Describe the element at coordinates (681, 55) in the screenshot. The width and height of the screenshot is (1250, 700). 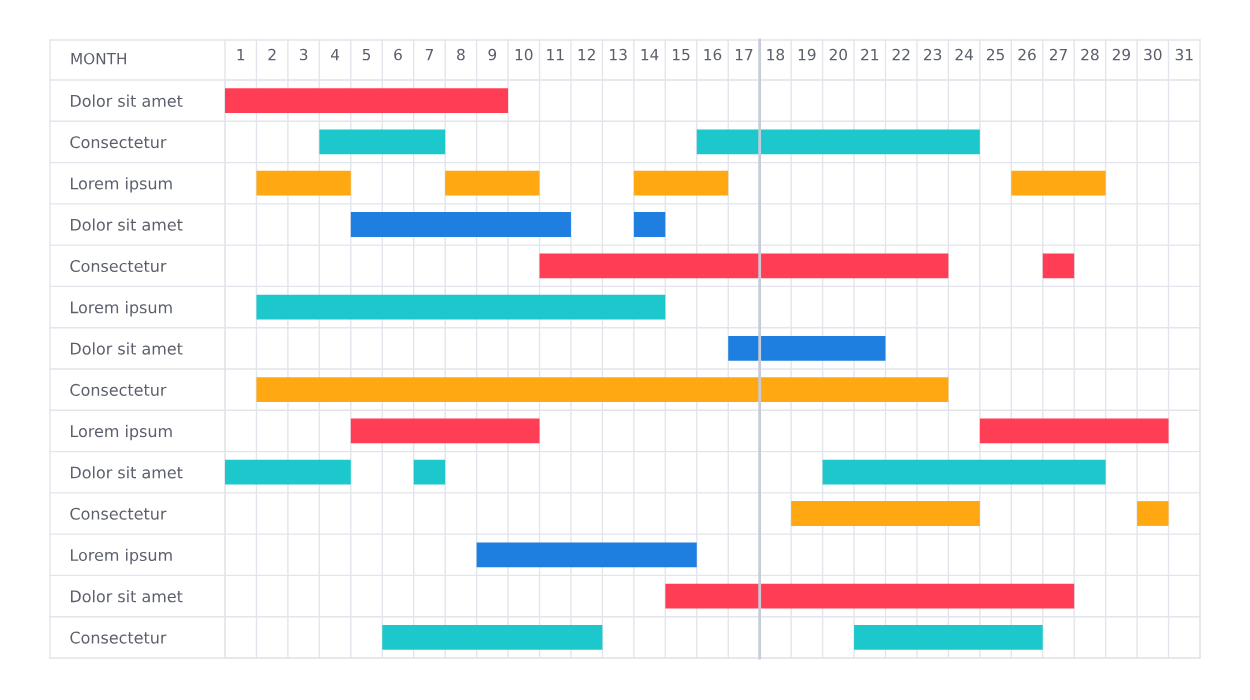
I see `x-tick-label: 15` at that location.